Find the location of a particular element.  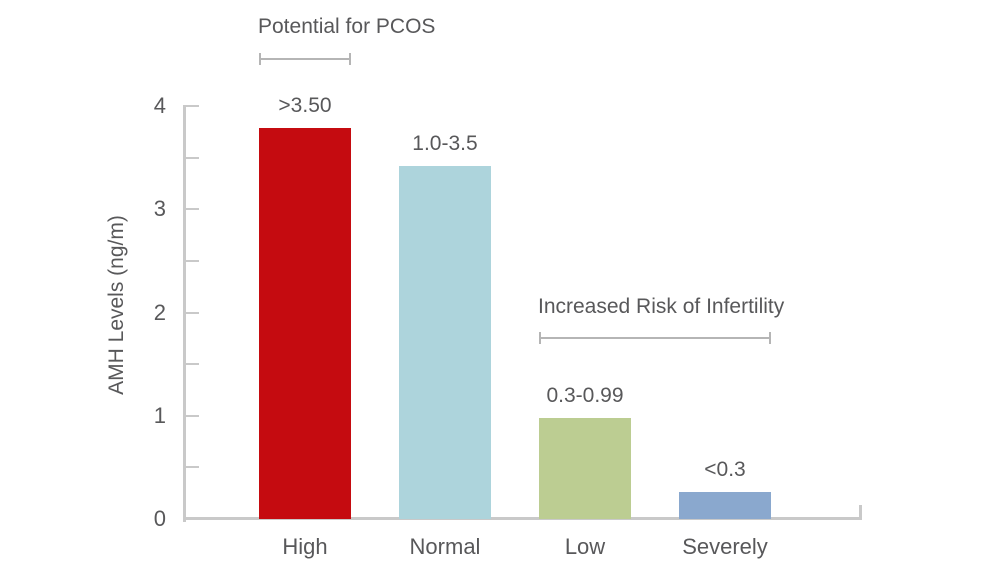

y-tick-label: 3 is located at coordinates (159, 208).